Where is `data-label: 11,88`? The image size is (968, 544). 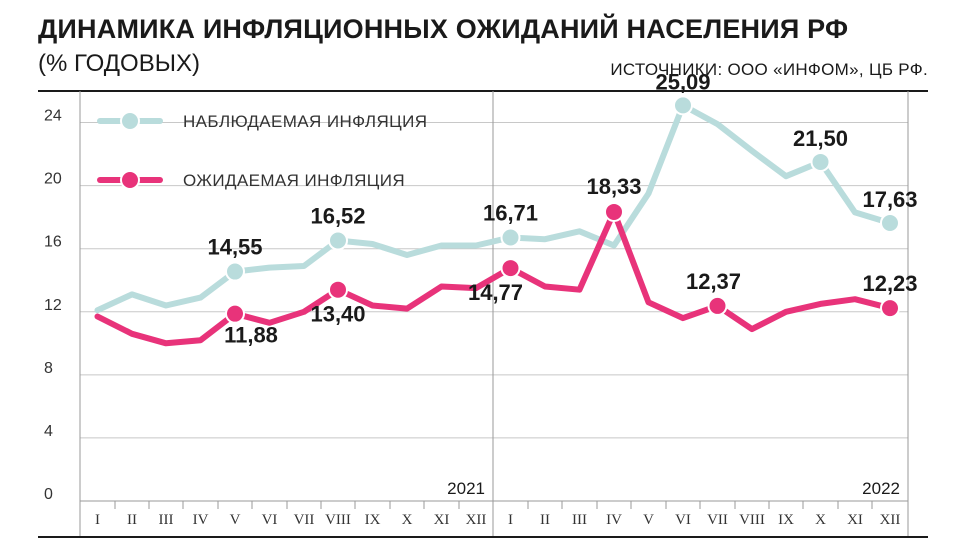 data-label: 11,88 is located at coordinates (251, 335).